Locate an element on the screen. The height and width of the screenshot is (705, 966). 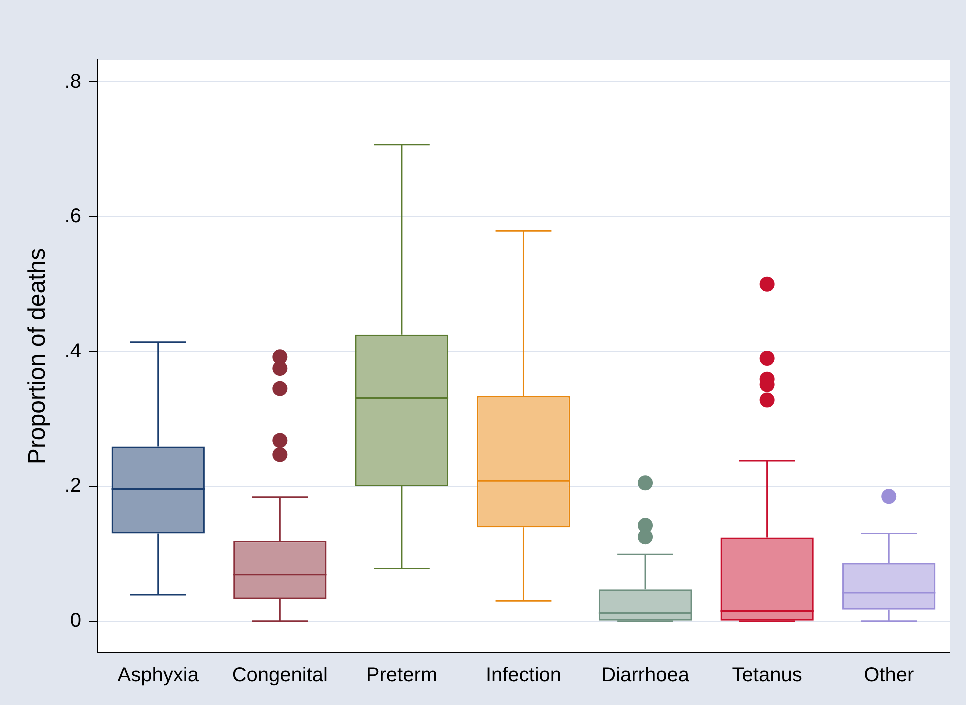
y-tick-label: .8 is located at coordinates (73, 81).